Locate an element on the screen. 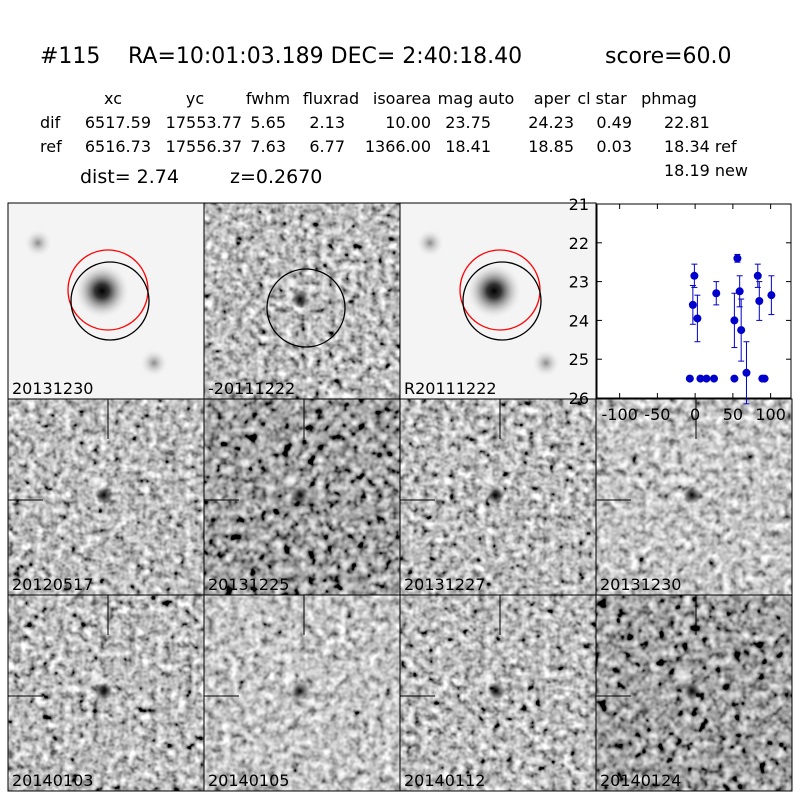 The height and width of the screenshot is (800, 800). object-id: #115 is located at coordinates (70, 56).